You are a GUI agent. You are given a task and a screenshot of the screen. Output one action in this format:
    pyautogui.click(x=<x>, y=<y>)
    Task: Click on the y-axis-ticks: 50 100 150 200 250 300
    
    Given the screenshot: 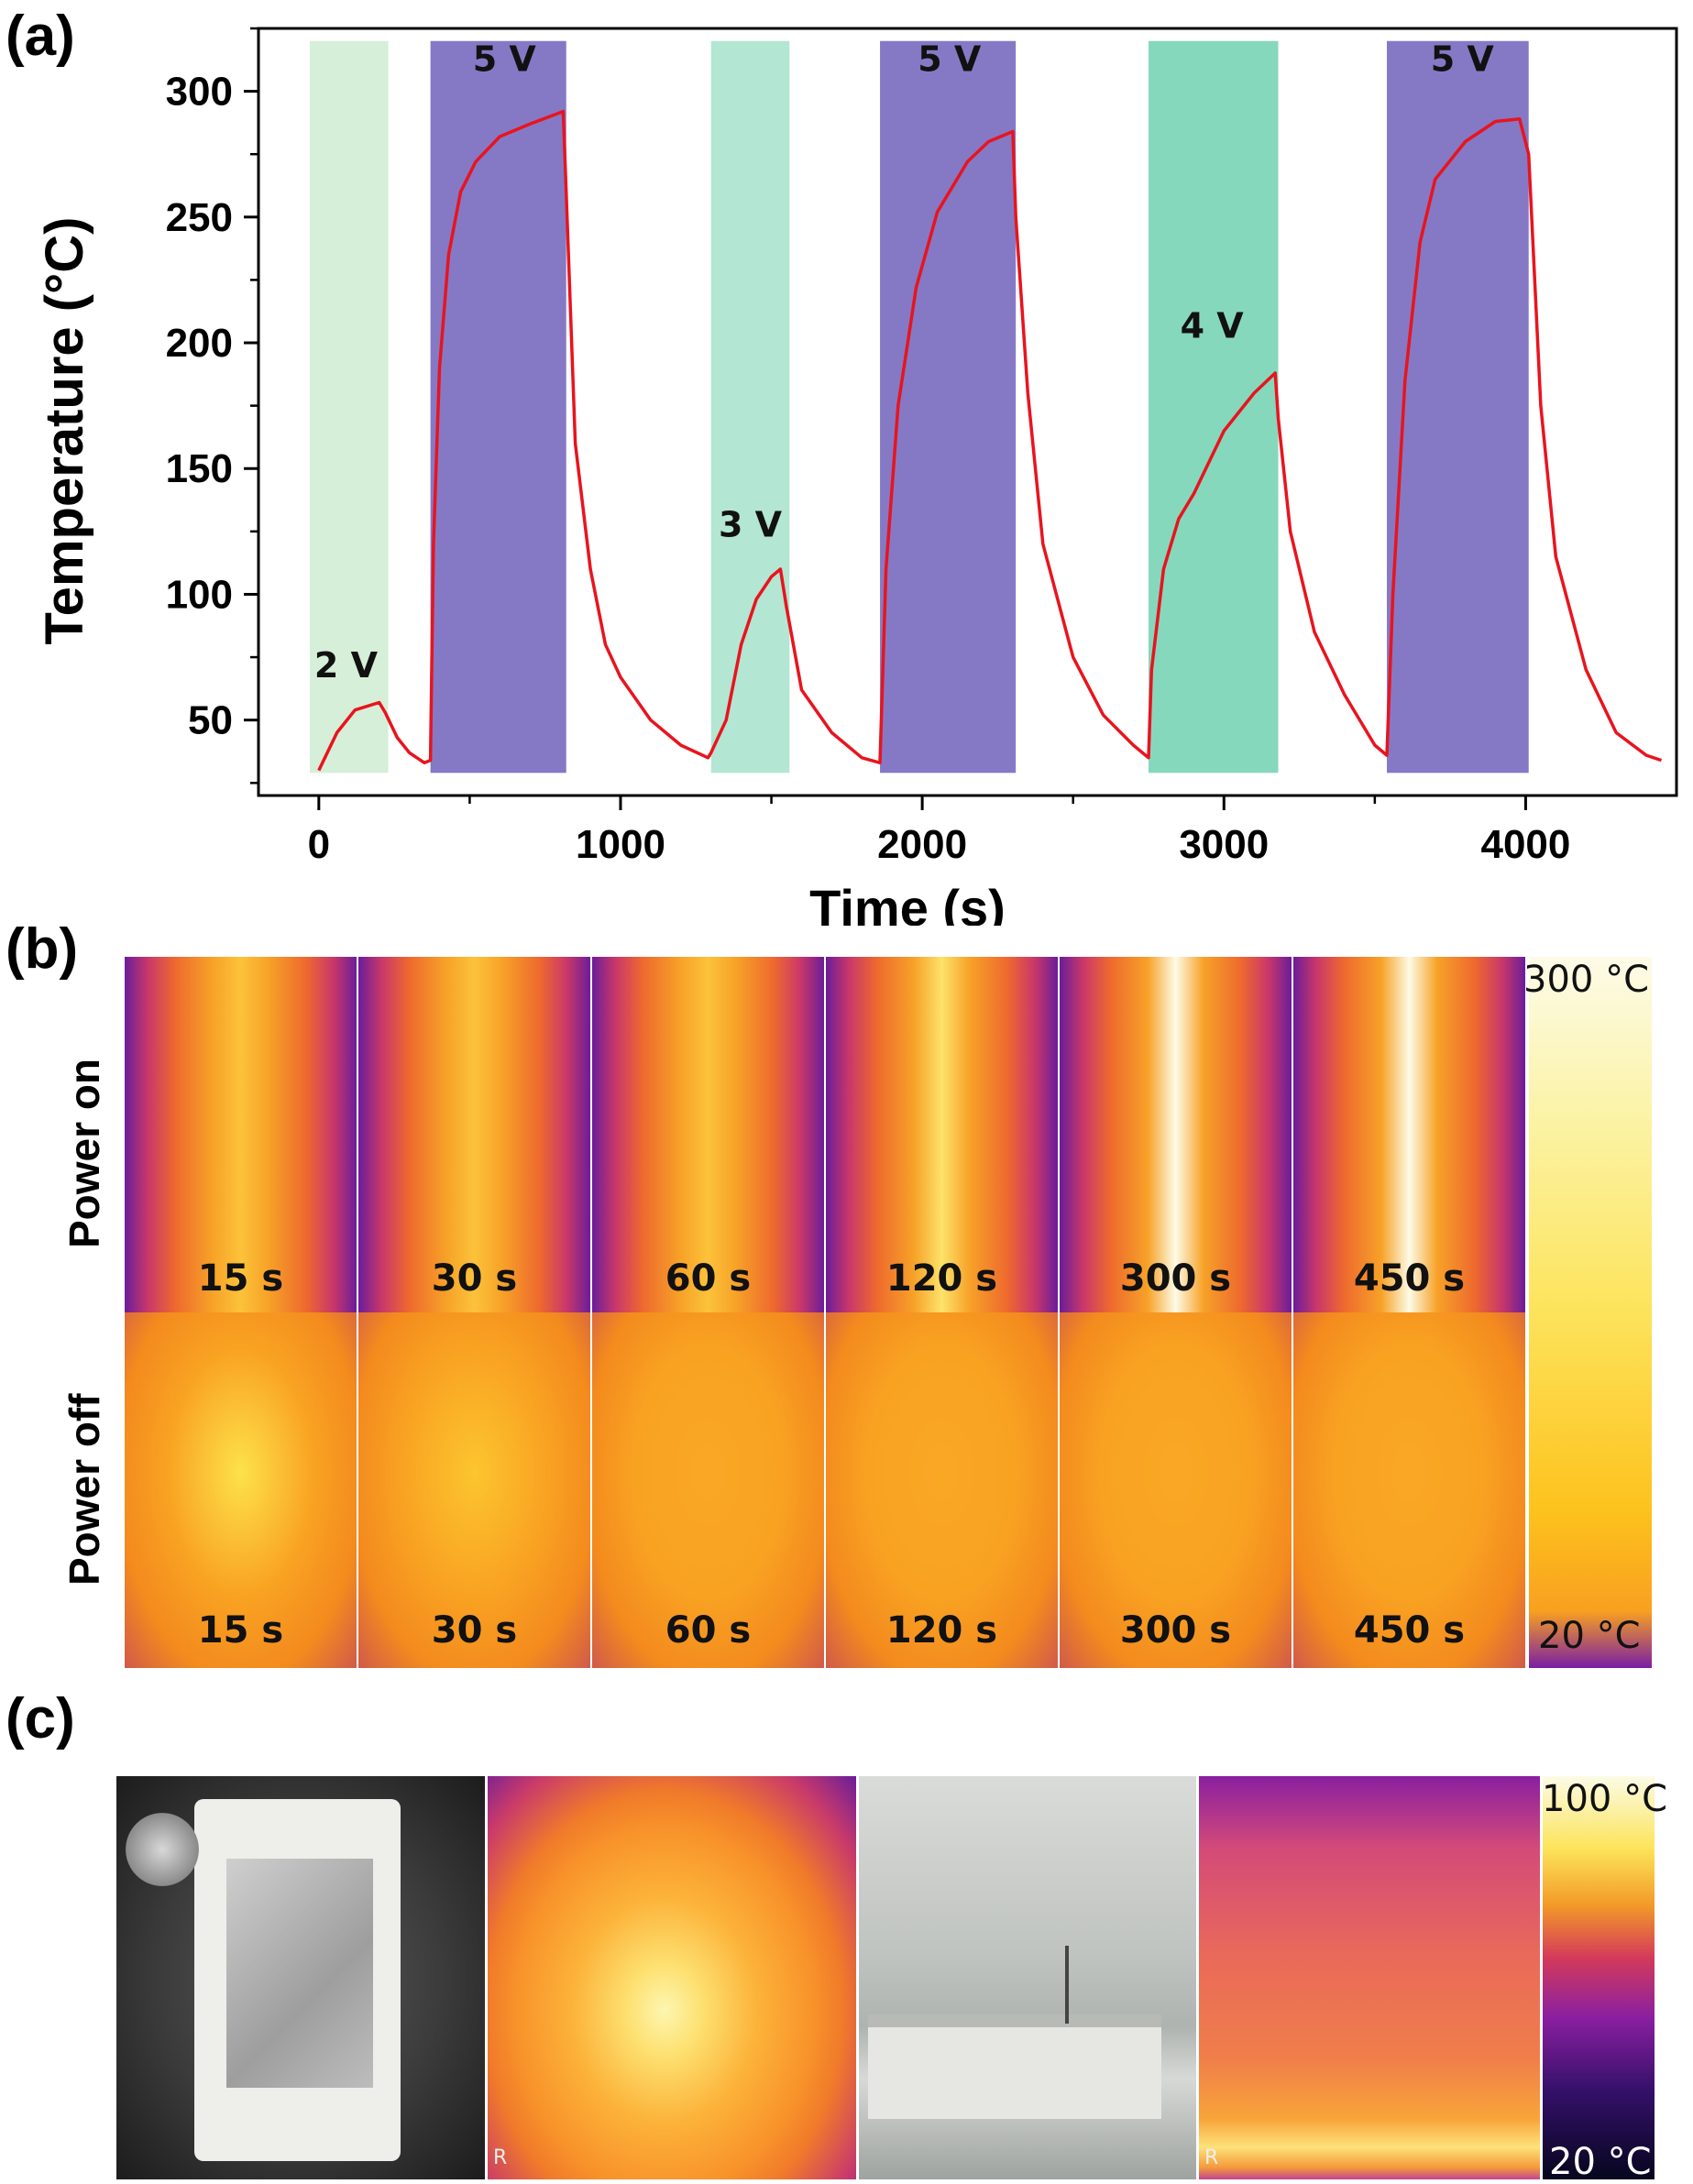 What is the action you would take?
    pyautogui.click(x=212, y=406)
    